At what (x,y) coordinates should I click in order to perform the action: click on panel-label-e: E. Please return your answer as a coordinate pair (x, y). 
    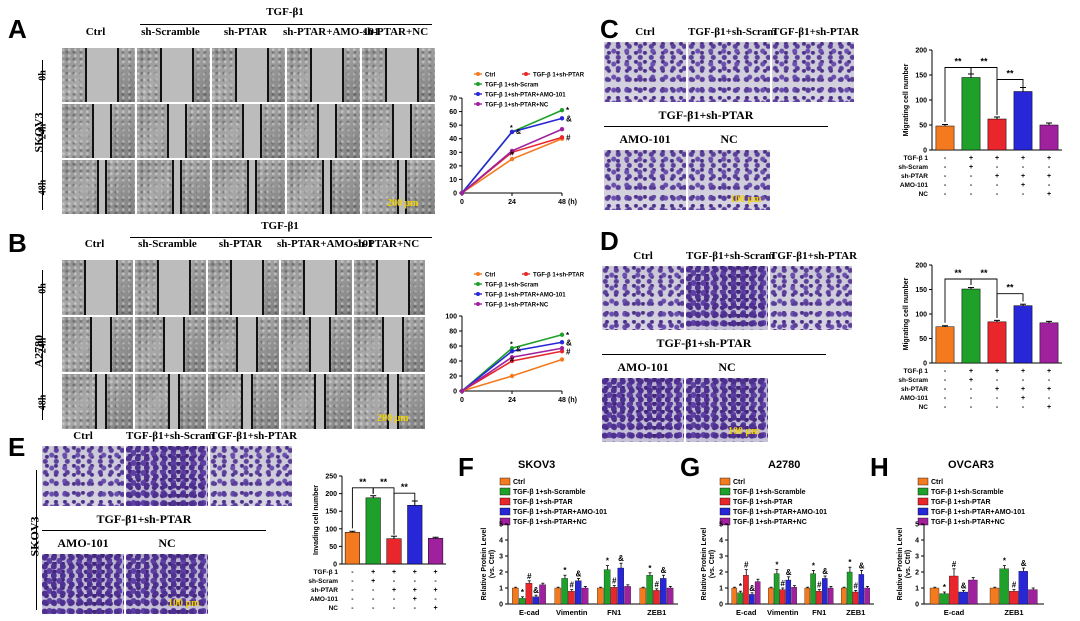
    Looking at the image, I should click on (17, 447).